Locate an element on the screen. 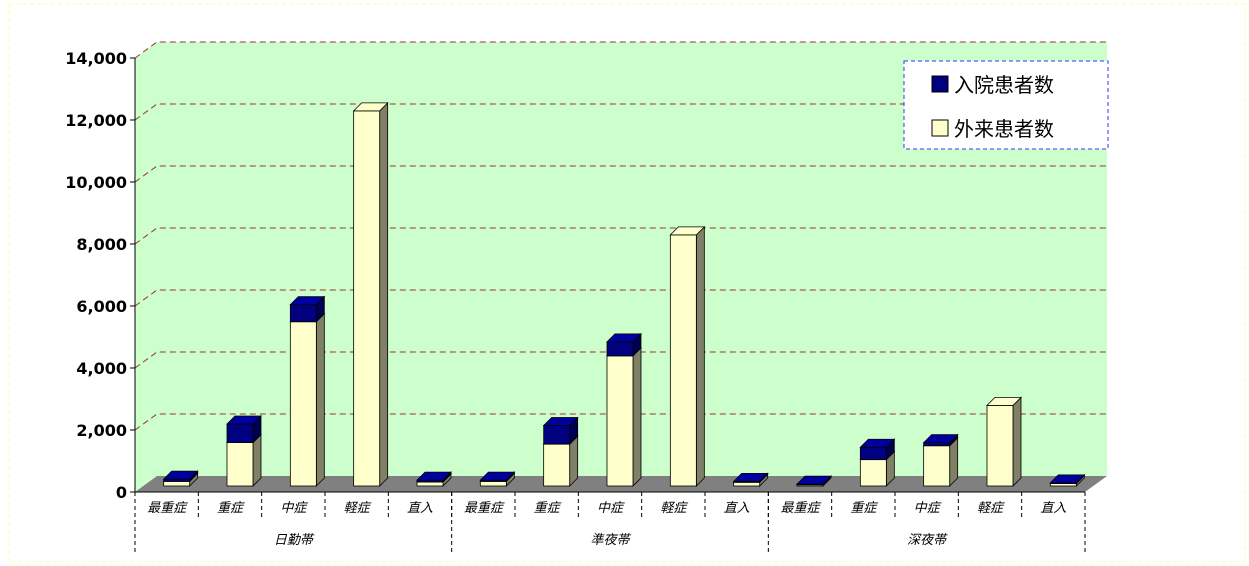  y-tick-label: 12,000 is located at coordinates (96, 120).